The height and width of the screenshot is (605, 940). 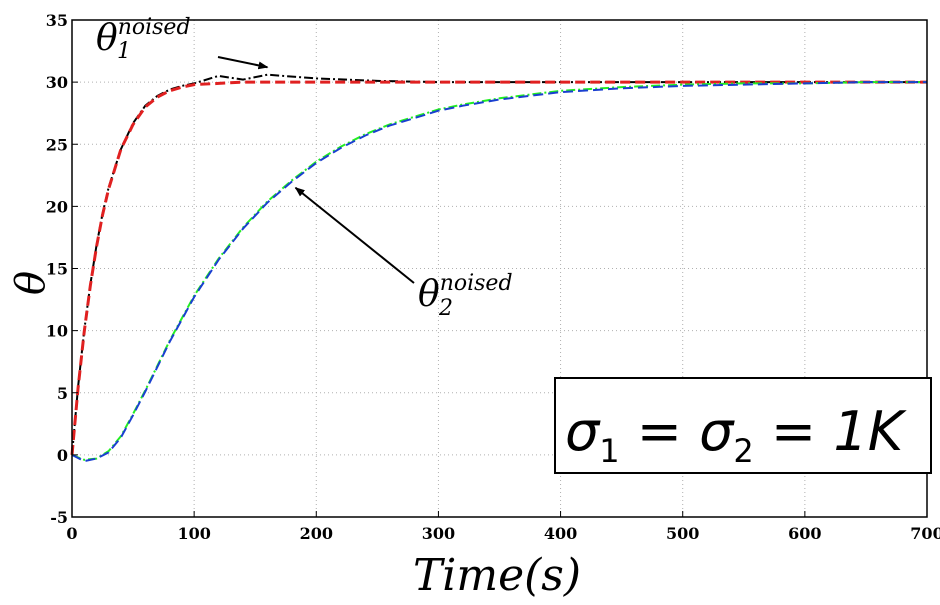 What do you see at coordinates (316, 533) in the screenshot?
I see `x-tick-label: 200` at bounding box center [316, 533].